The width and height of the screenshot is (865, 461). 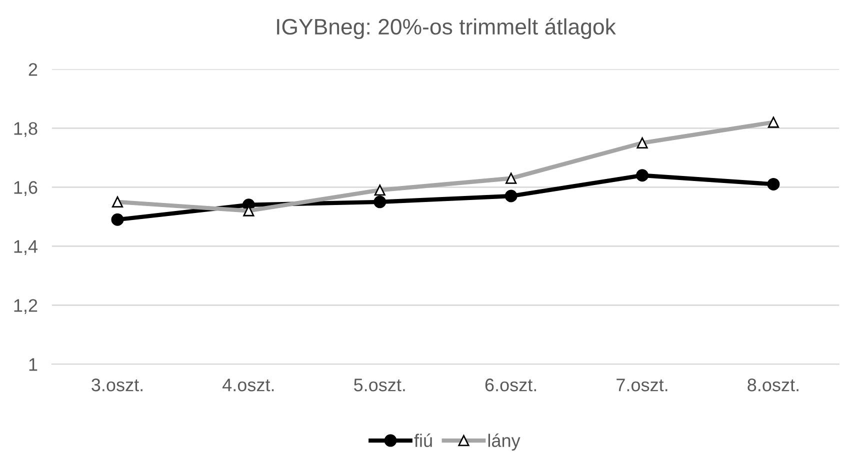 What do you see at coordinates (33, 364) in the screenshot?
I see `y-tick-label: 1` at bounding box center [33, 364].